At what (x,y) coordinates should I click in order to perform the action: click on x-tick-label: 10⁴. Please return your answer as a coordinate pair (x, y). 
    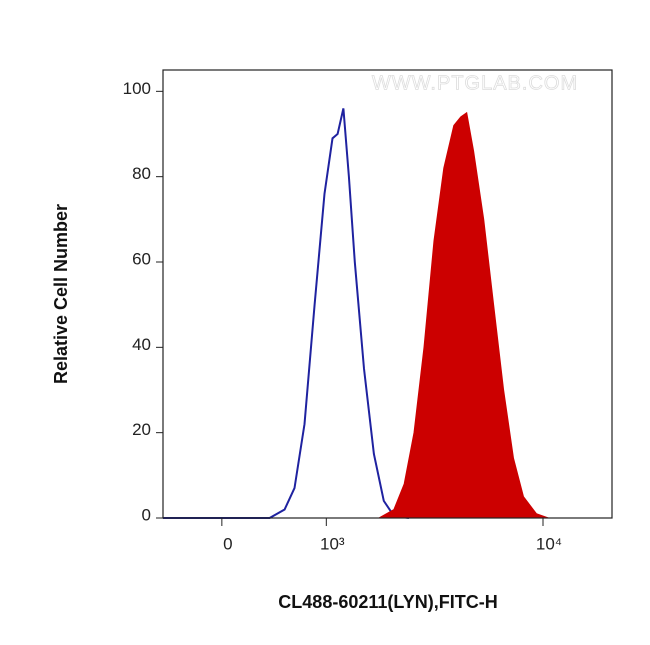
    Looking at the image, I should click on (549, 543).